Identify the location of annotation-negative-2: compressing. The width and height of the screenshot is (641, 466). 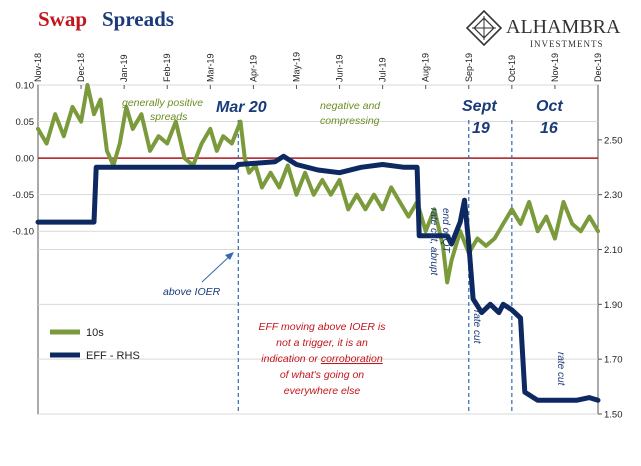
(350, 121).